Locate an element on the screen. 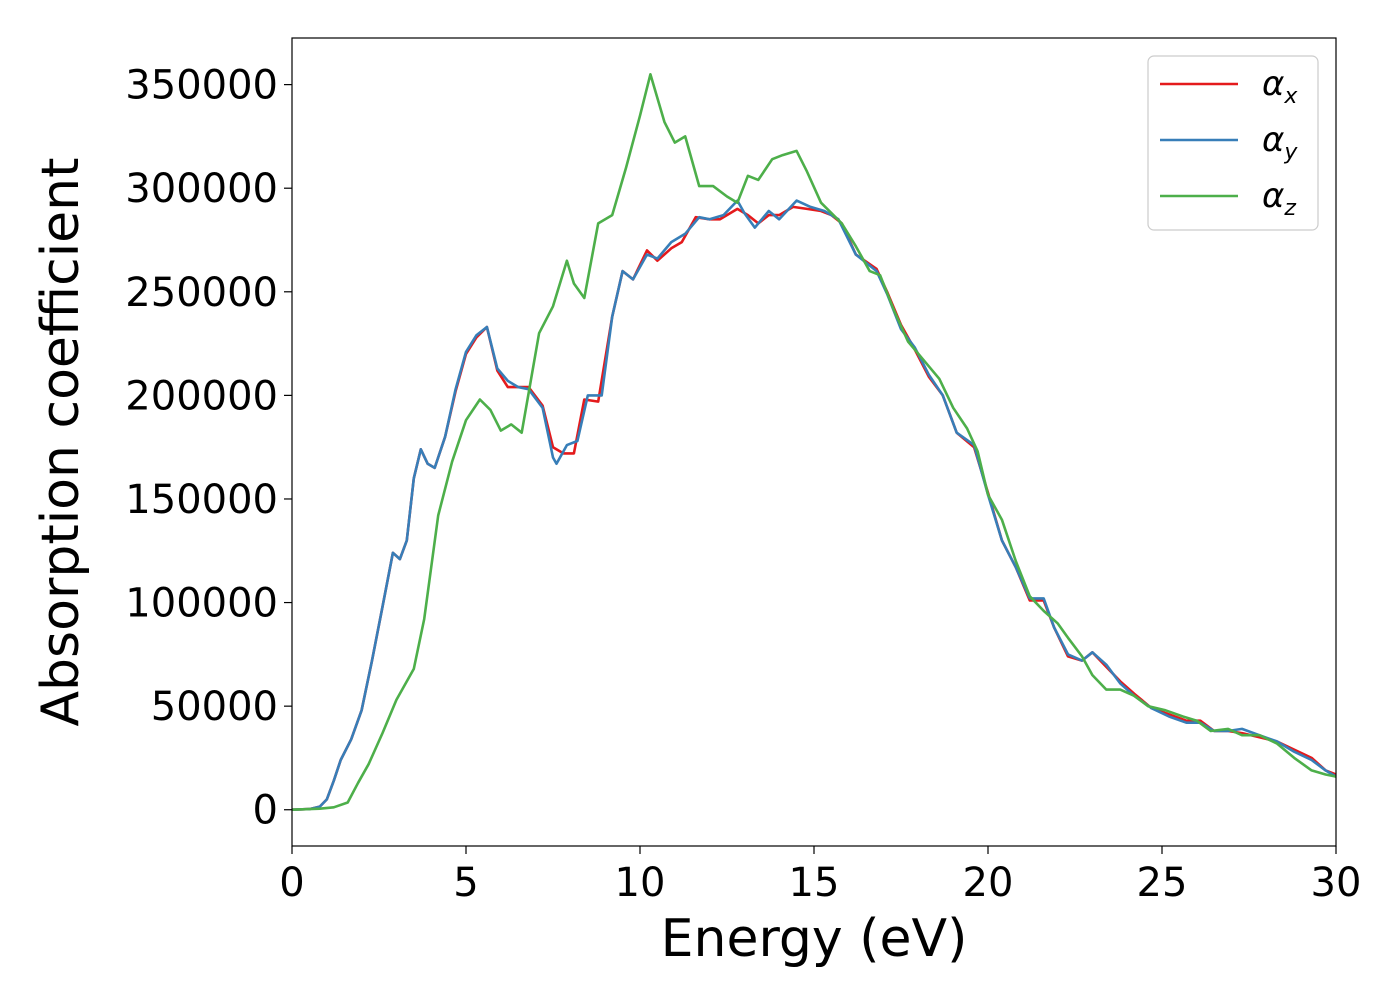 The width and height of the screenshot is (1400, 1000). y-tick-label: 50000 is located at coordinates (214, 707).